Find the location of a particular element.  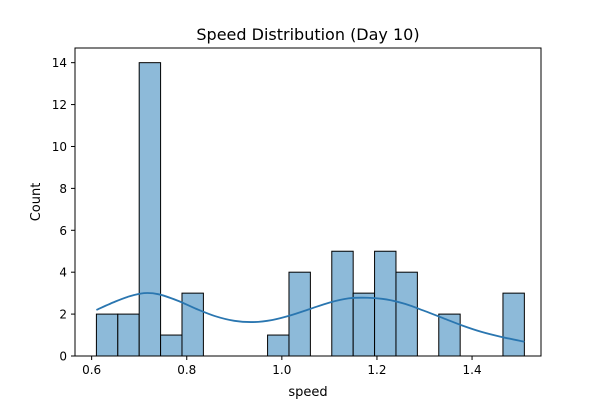

x-axis-label: speed is located at coordinates (307, 392).